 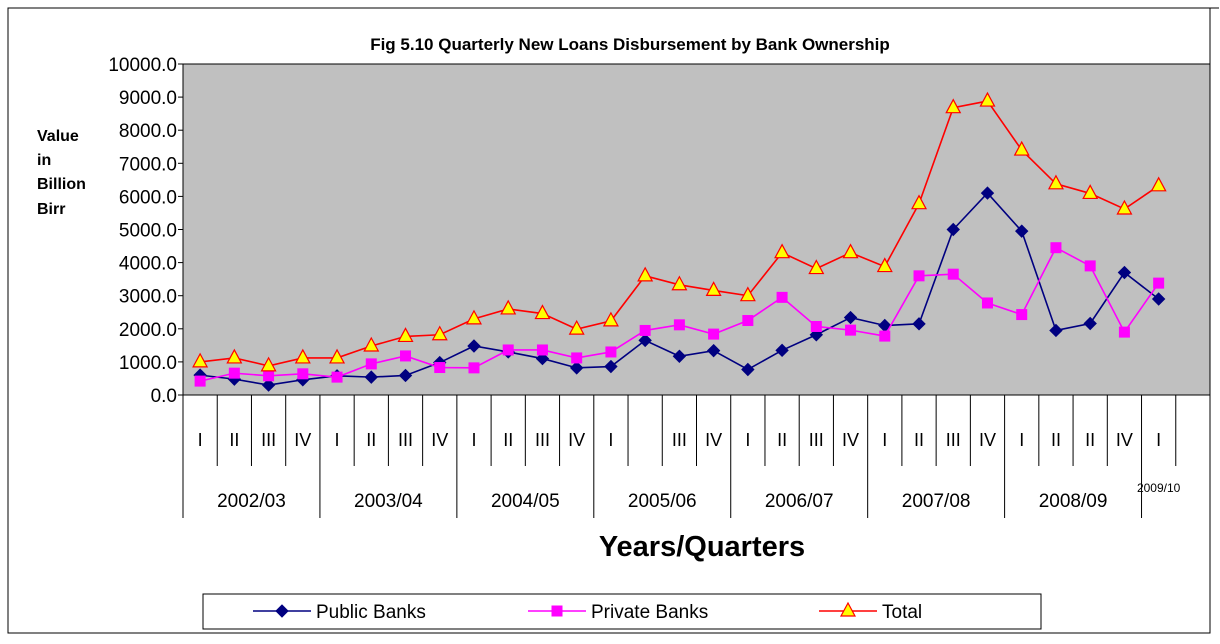 What do you see at coordinates (388, 501) in the screenshot?
I see `year-label: 2003/04` at bounding box center [388, 501].